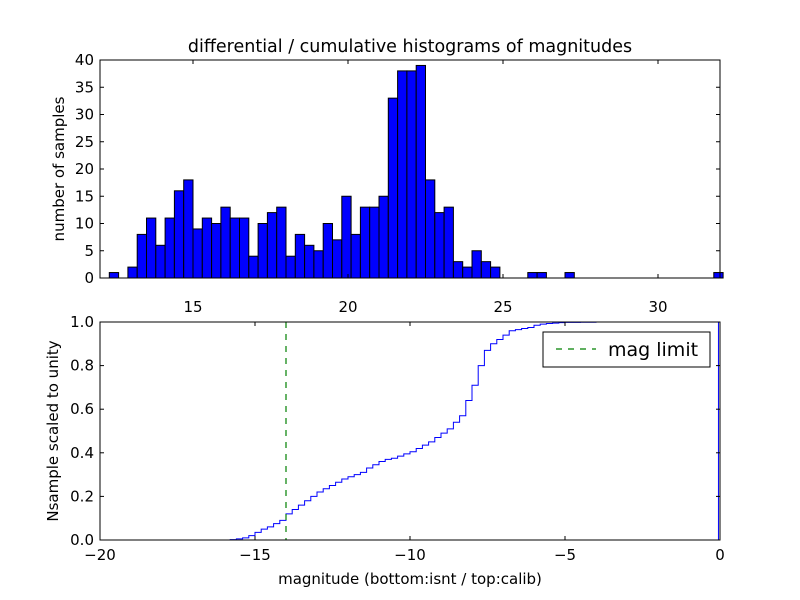  I want to click on x-tick-label: 0, so click(720, 555).